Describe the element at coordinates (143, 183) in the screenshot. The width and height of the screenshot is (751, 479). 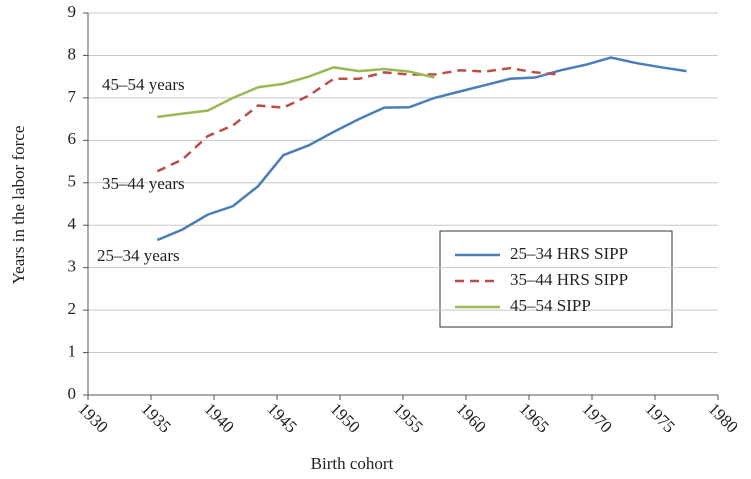
I see `annotation: 35–44 years` at that location.